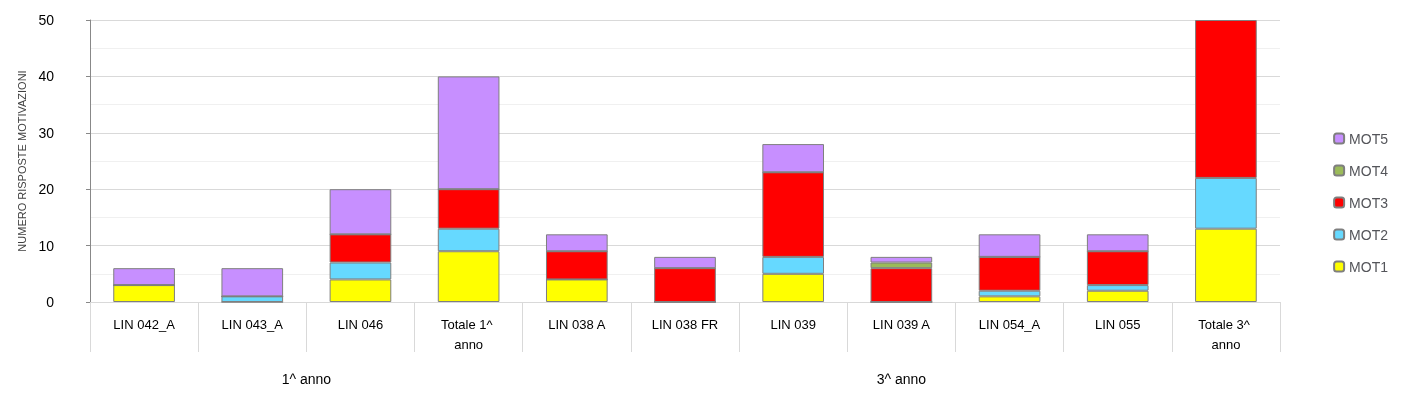  I want to click on x-tick-label: LIN 038 A, so click(577, 324).